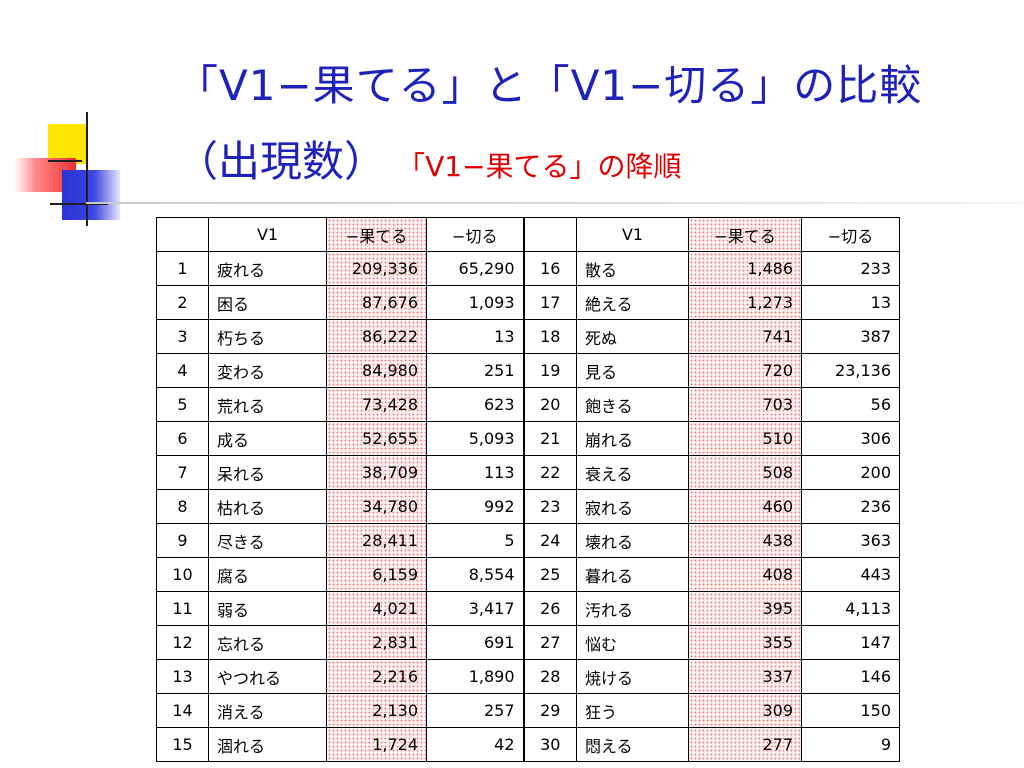 Image resolution: width=1024 pixels, height=768 pixels. What do you see at coordinates (376, 676) in the screenshot?
I see `hateru-count-cell: 2,216` at bounding box center [376, 676].